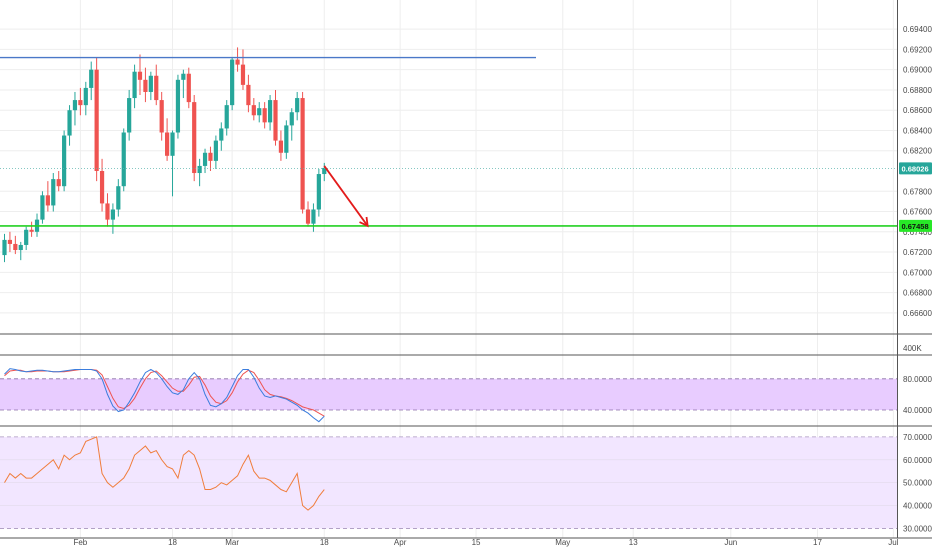  I want to click on last-price-badge: 0.68026, so click(915, 168).